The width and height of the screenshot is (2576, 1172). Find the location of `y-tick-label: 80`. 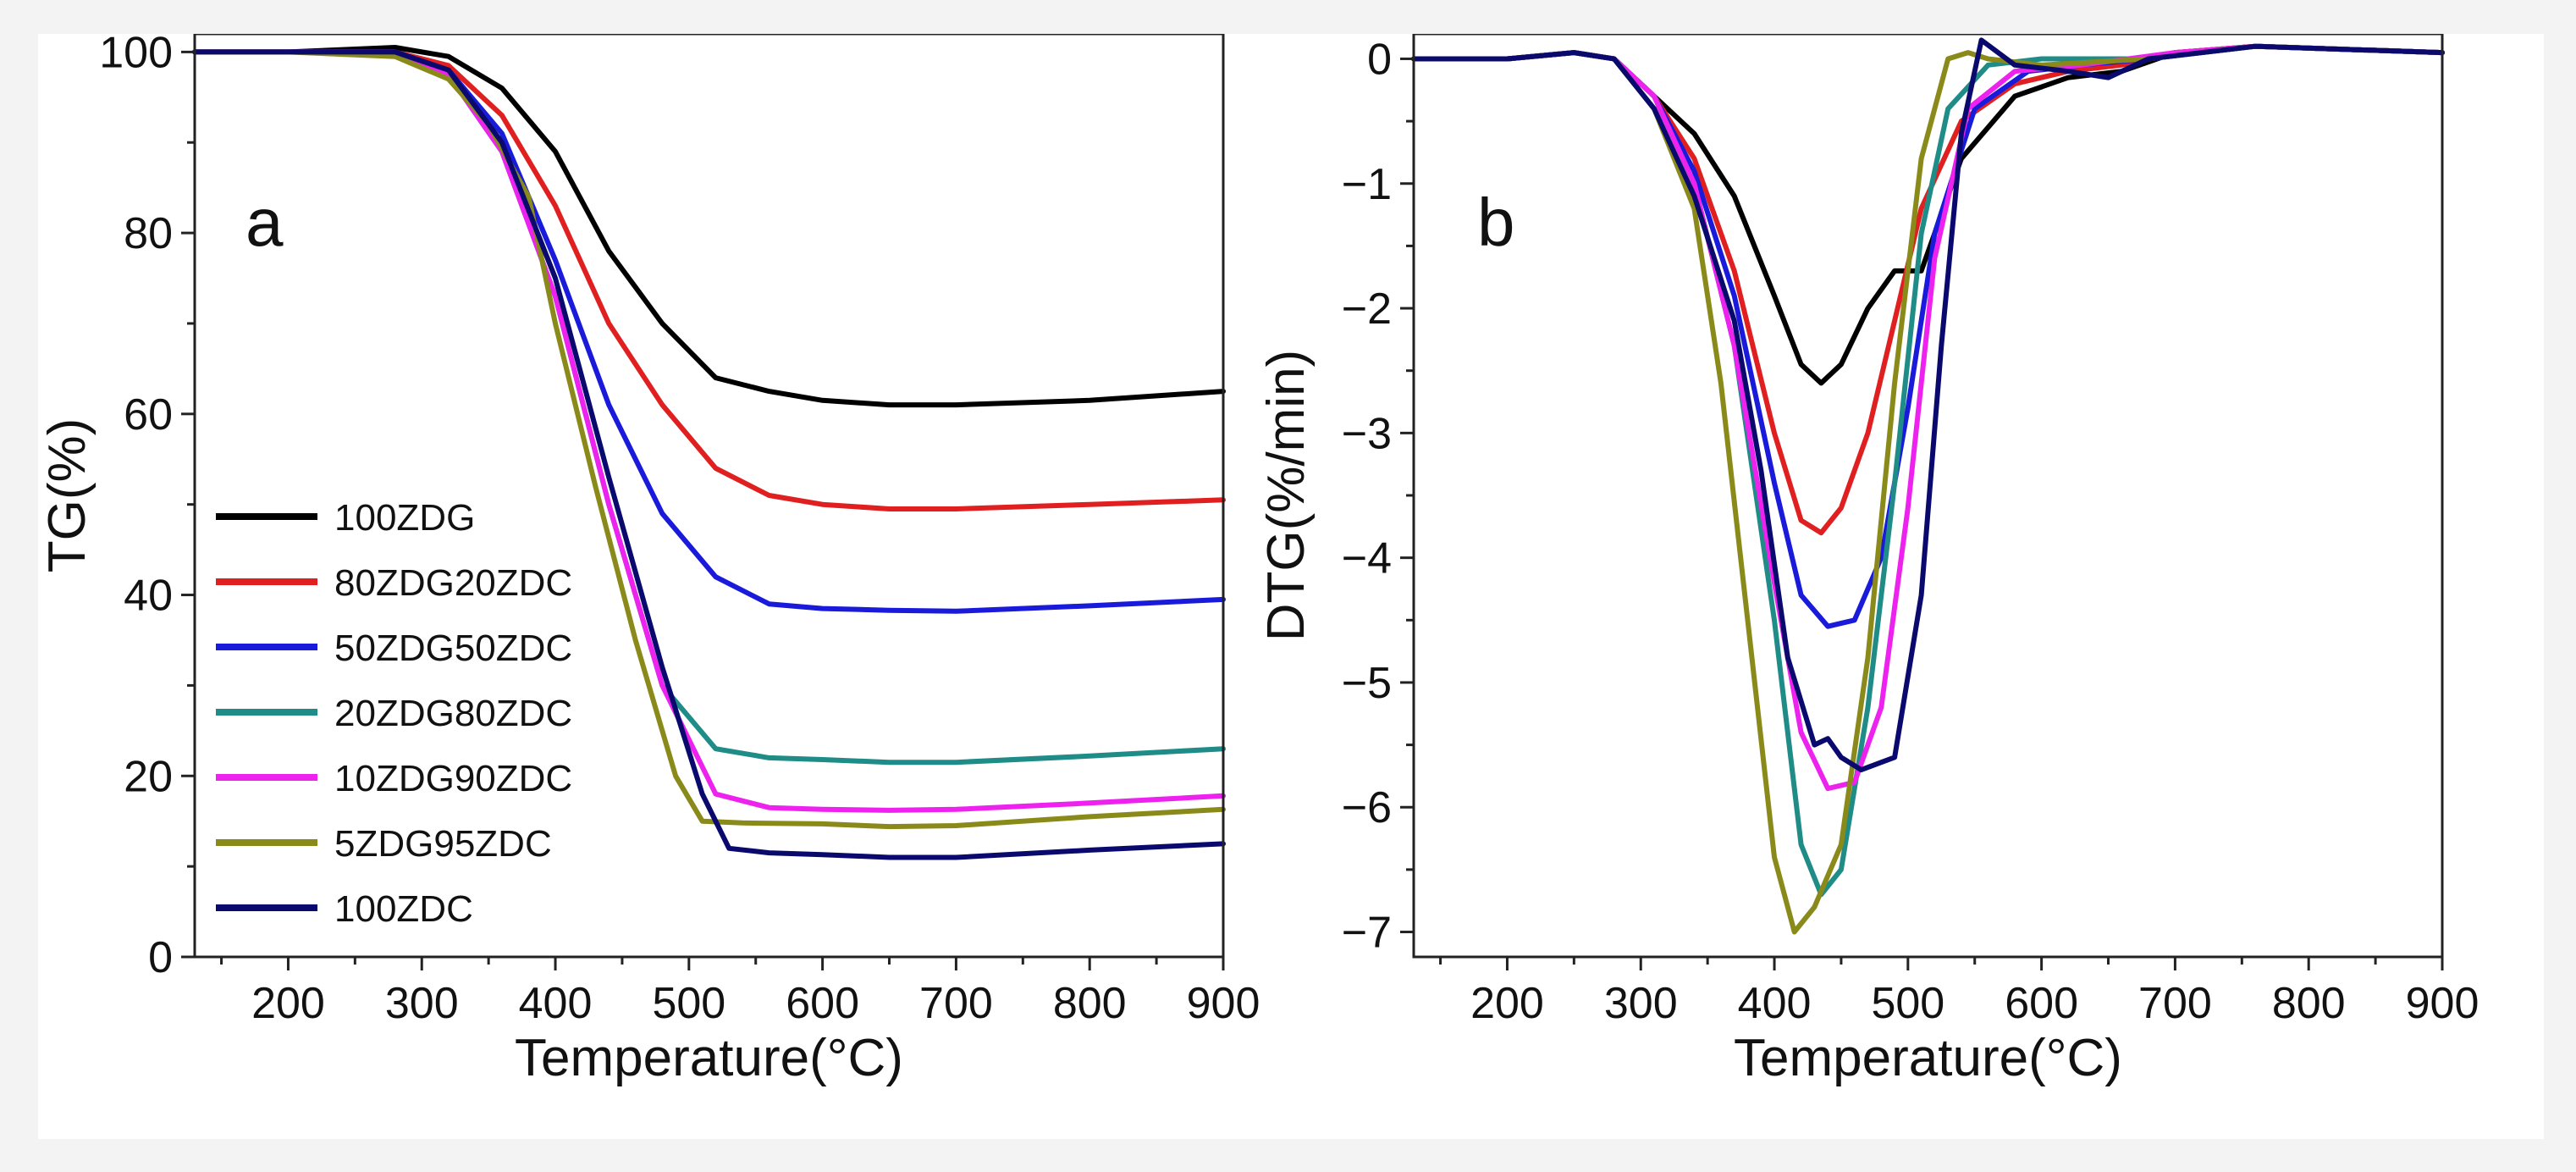

y-tick-label: 80 is located at coordinates (149, 234).